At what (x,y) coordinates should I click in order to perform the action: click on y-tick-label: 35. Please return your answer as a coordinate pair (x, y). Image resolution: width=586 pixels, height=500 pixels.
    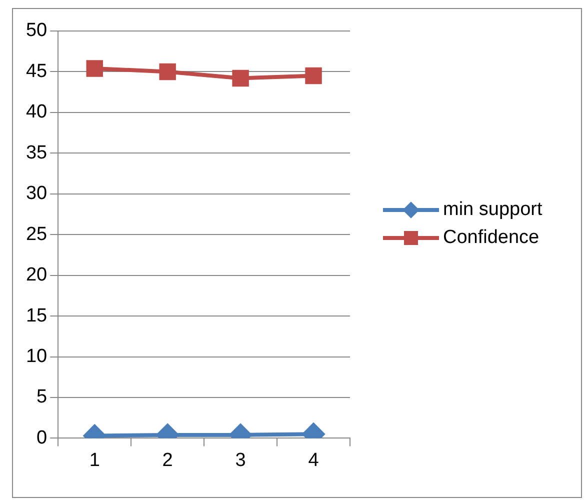
    Looking at the image, I should click on (37, 153).